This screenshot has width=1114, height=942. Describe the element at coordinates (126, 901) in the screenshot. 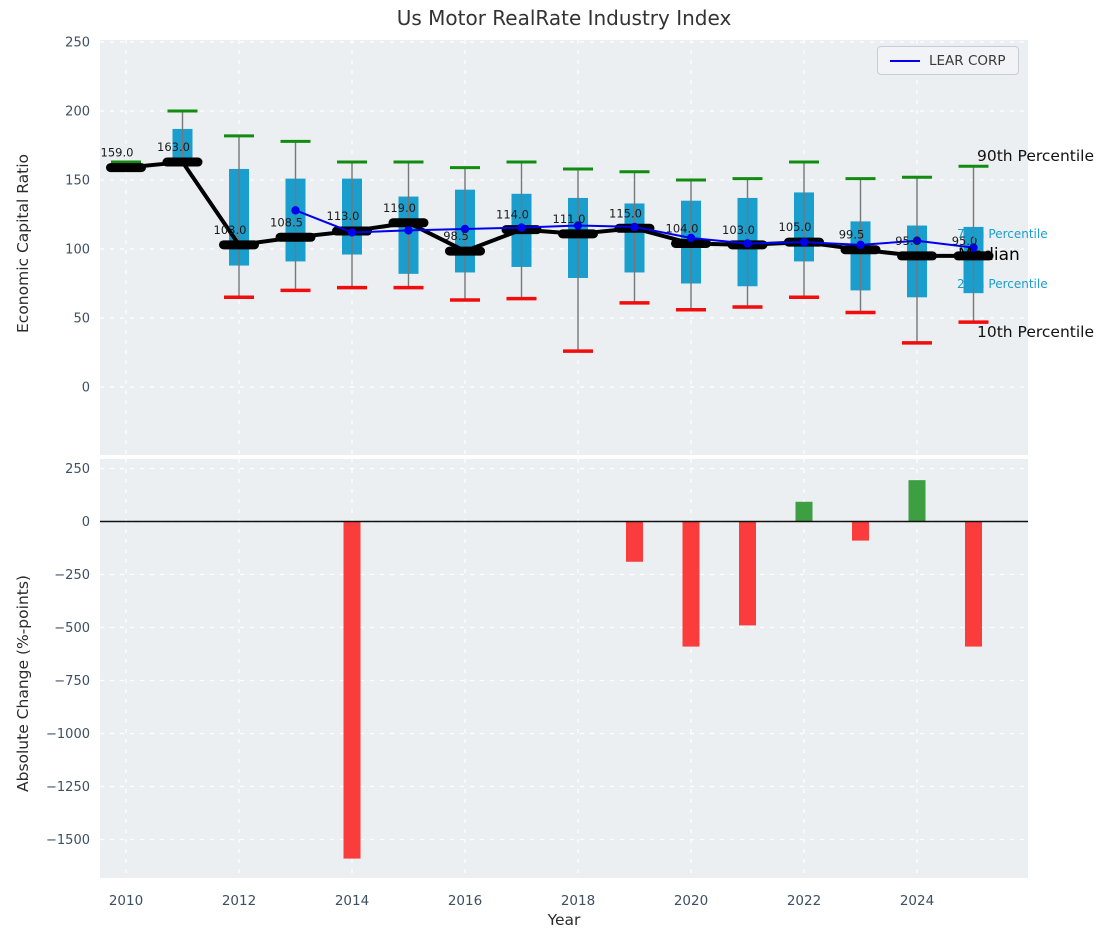

I see `x-tick: 2010` at that location.